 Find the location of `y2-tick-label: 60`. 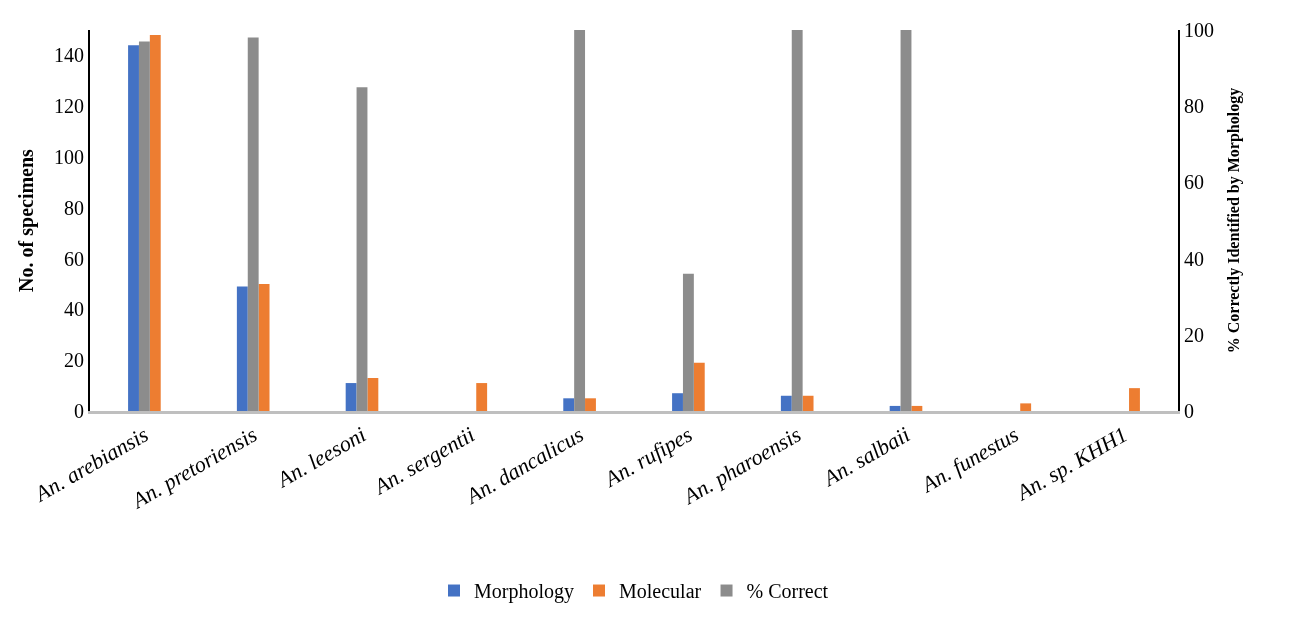

y2-tick-label: 60 is located at coordinates (1194, 182).